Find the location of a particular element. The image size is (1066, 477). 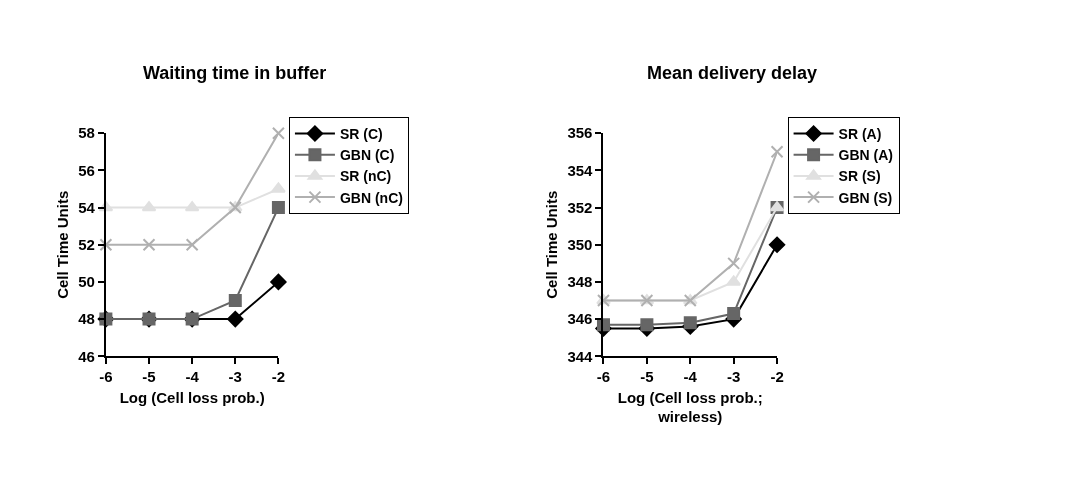

legend-label: GBN (nC) is located at coordinates (371, 197).